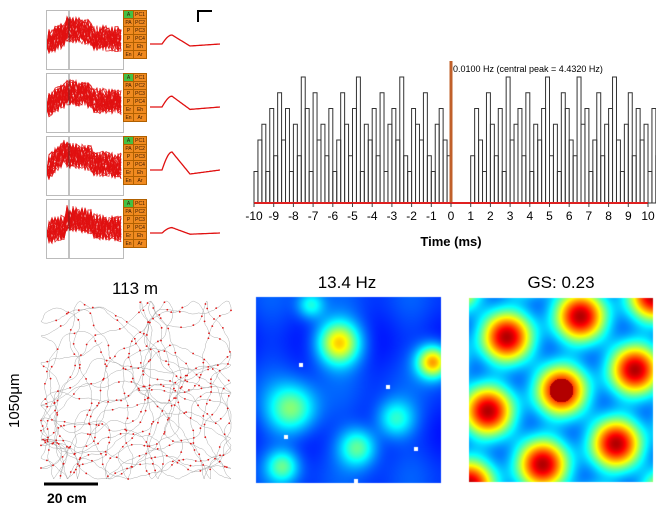 This screenshot has width=656, height=510. I want to click on channel-short-label: A, so click(128, 140).